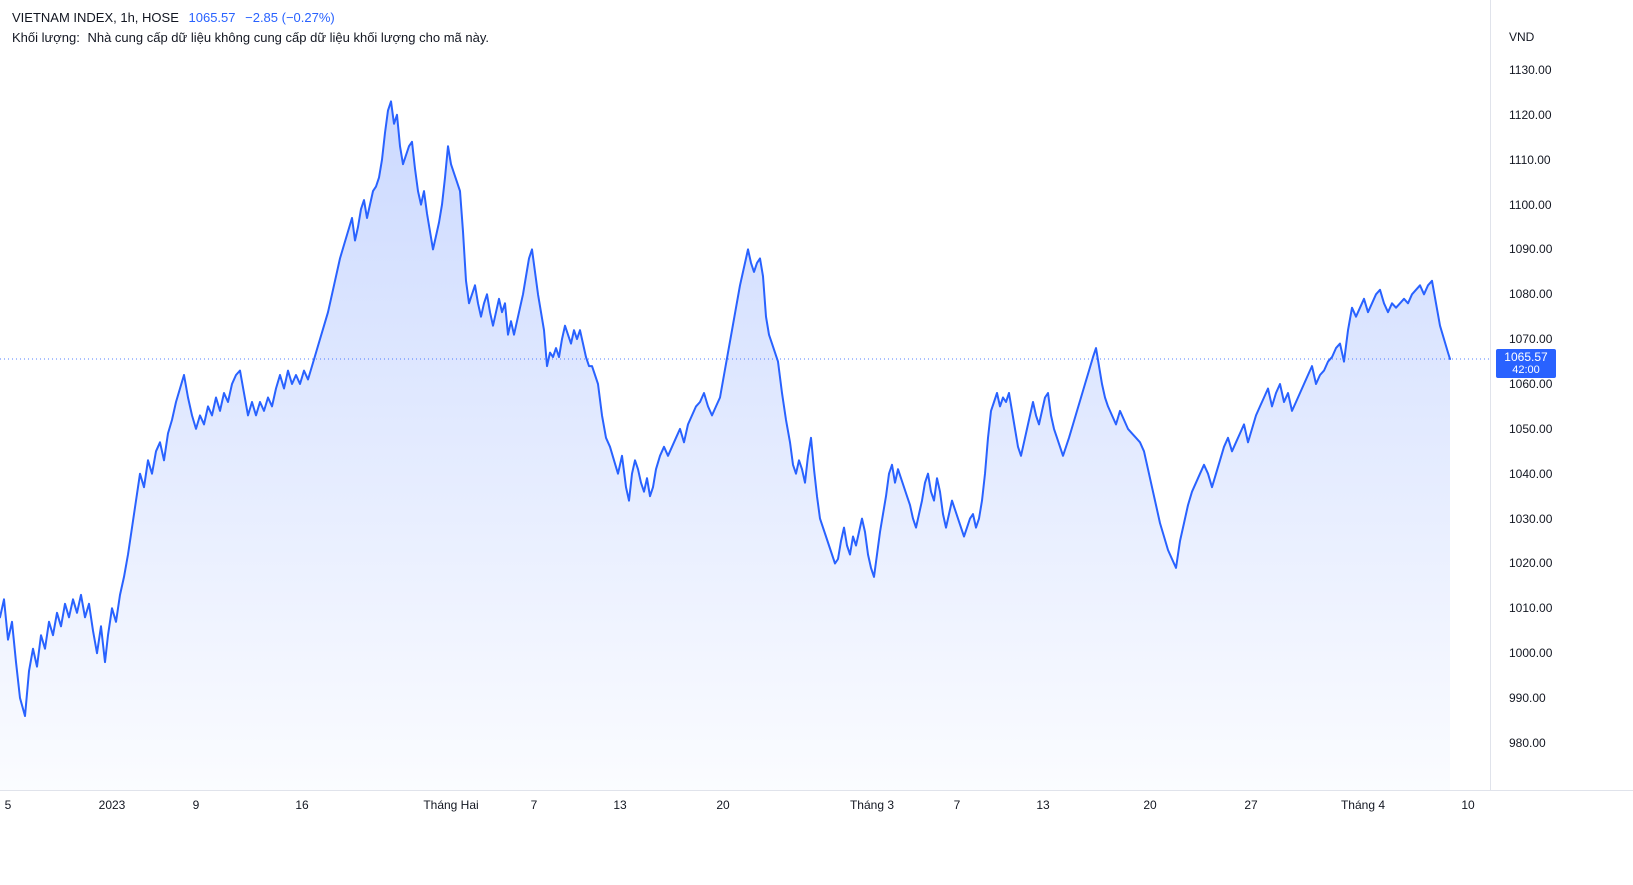  I want to click on price-tick-label: 1130.00, so click(1530, 70).